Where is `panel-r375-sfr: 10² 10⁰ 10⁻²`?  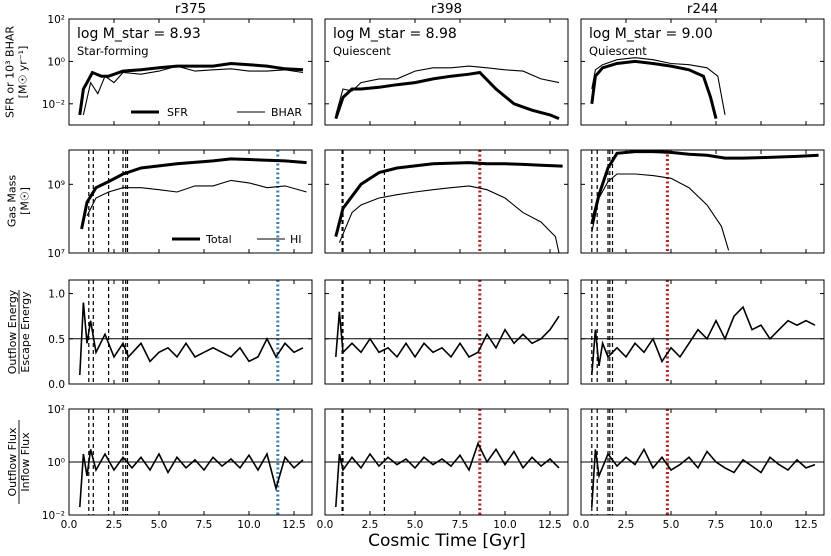
panel-r375-sfr: 10² 10⁰ 10⁻² is located at coordinates (177, 70).